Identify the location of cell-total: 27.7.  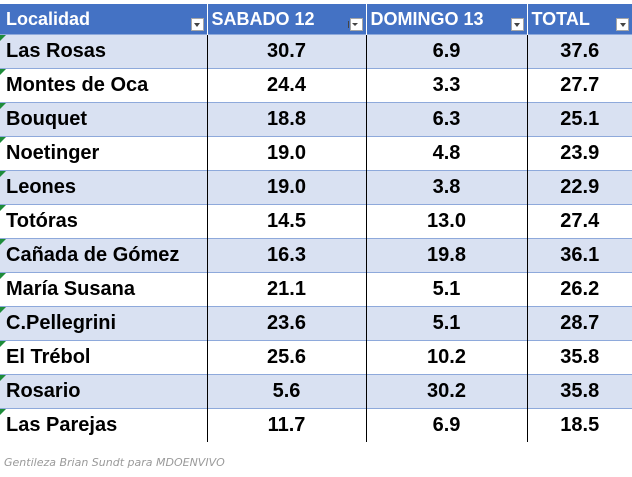
(579, 85).